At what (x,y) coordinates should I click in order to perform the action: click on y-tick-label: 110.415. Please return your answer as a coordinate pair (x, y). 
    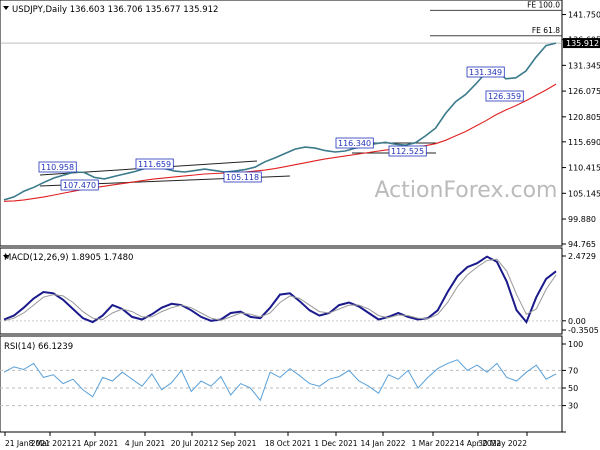
    Looking at the image, I should click on (584, 168).